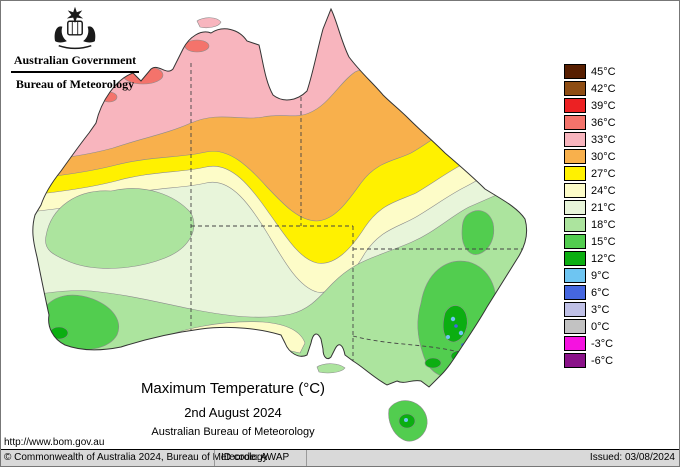 The width and height of the screenshot is (680, 467). Describe the element at coordinates (590, 241) in the screenshot. I see `legend-row: 15°C` at that location.